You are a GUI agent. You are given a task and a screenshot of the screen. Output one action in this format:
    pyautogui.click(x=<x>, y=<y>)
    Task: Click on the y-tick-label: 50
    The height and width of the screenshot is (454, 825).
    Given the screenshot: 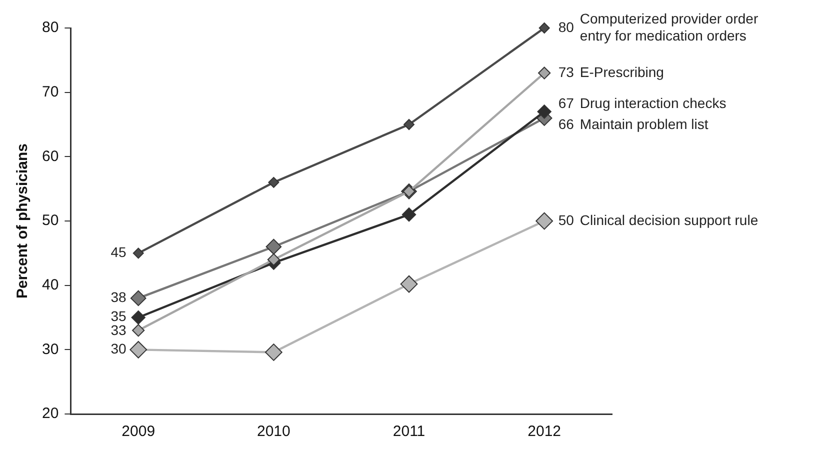 What is the action you would take?
    pyautogui.click(x=50, y=221)
    